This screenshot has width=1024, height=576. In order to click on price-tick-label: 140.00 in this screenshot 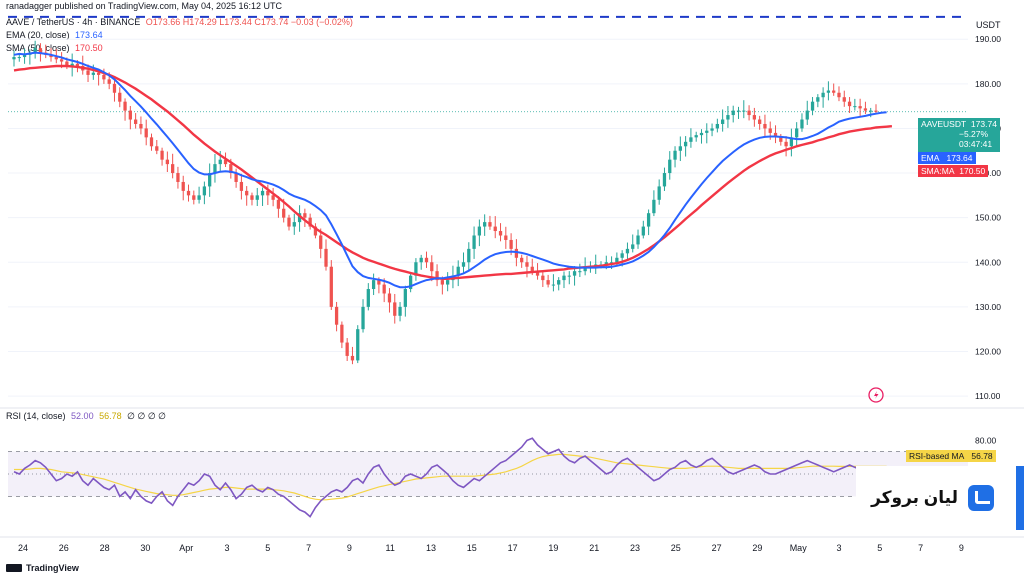, I will do `click(988, 262)`.